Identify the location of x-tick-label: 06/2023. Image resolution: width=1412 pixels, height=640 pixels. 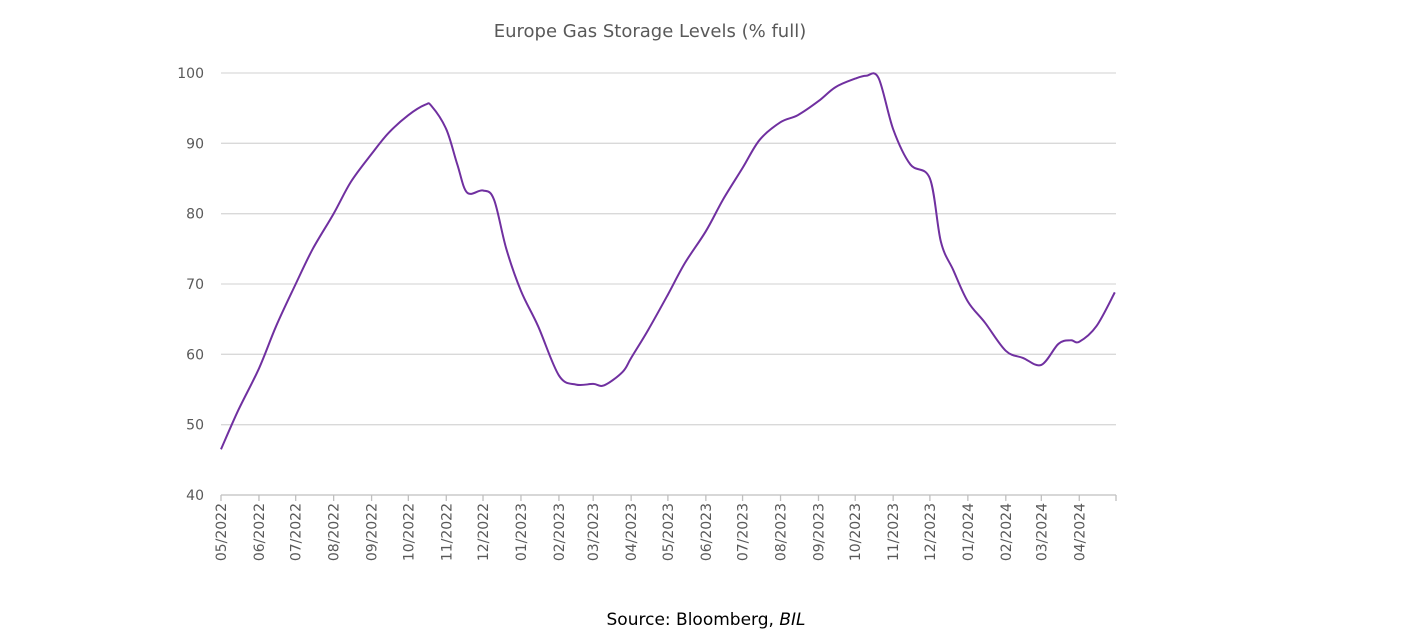
(707, 532).